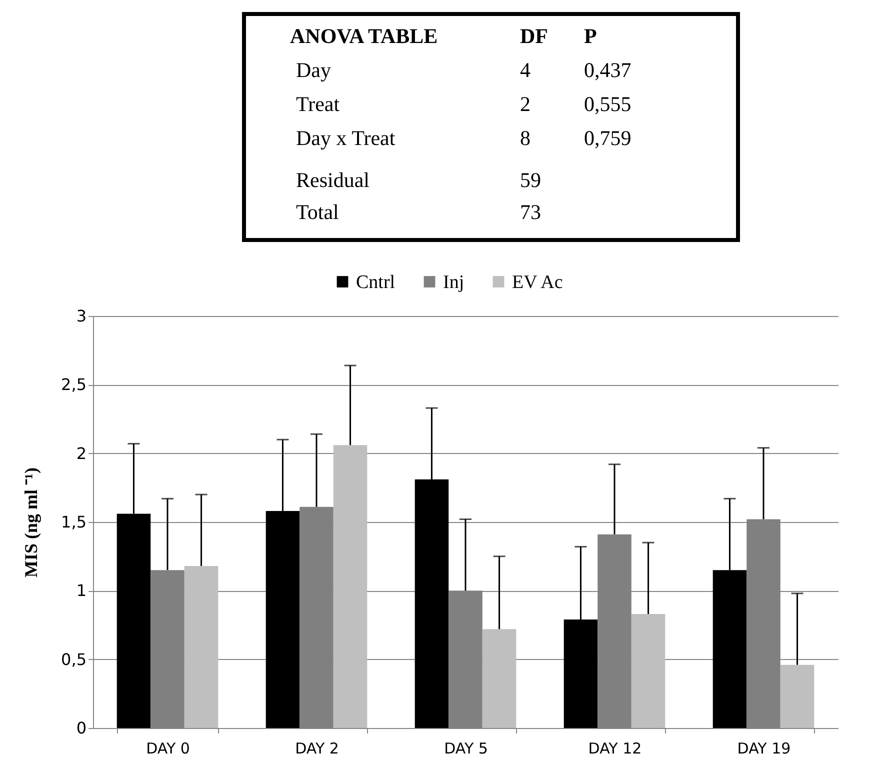  Describe the element at coordinates (81, 316) in the screenshot. I see `y-tick-label: 3` at that location.